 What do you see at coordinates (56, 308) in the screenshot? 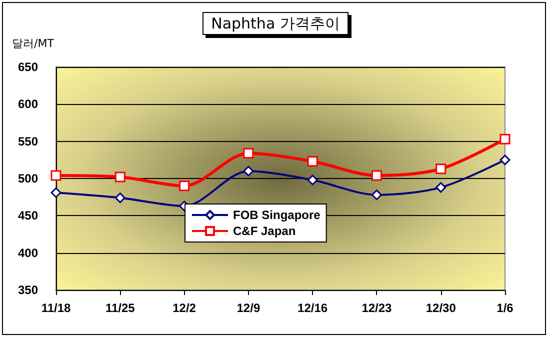
I see `x-tick-label: 11/18` at bounding box center [56, 308].